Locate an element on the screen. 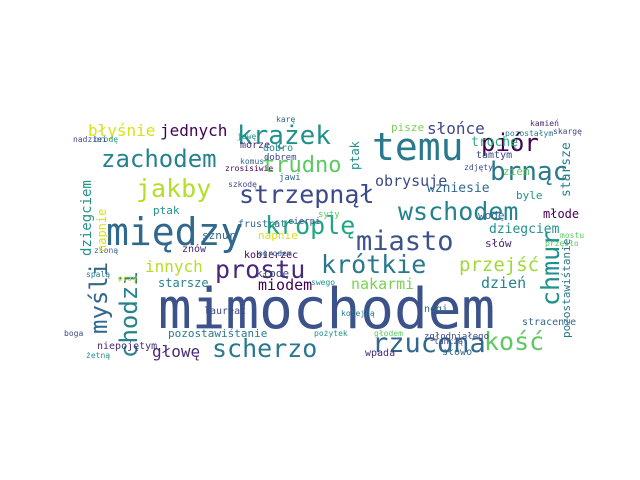  word-wpada: laureat is located at coordinates (225, 311).